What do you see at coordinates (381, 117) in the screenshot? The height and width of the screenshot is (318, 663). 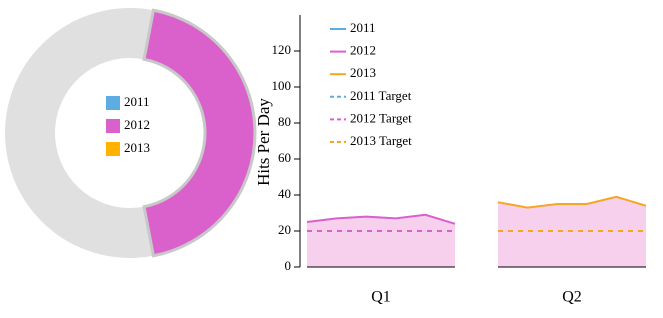 I see `legend-label: 2012 Target` at bounding box center [381, 117].